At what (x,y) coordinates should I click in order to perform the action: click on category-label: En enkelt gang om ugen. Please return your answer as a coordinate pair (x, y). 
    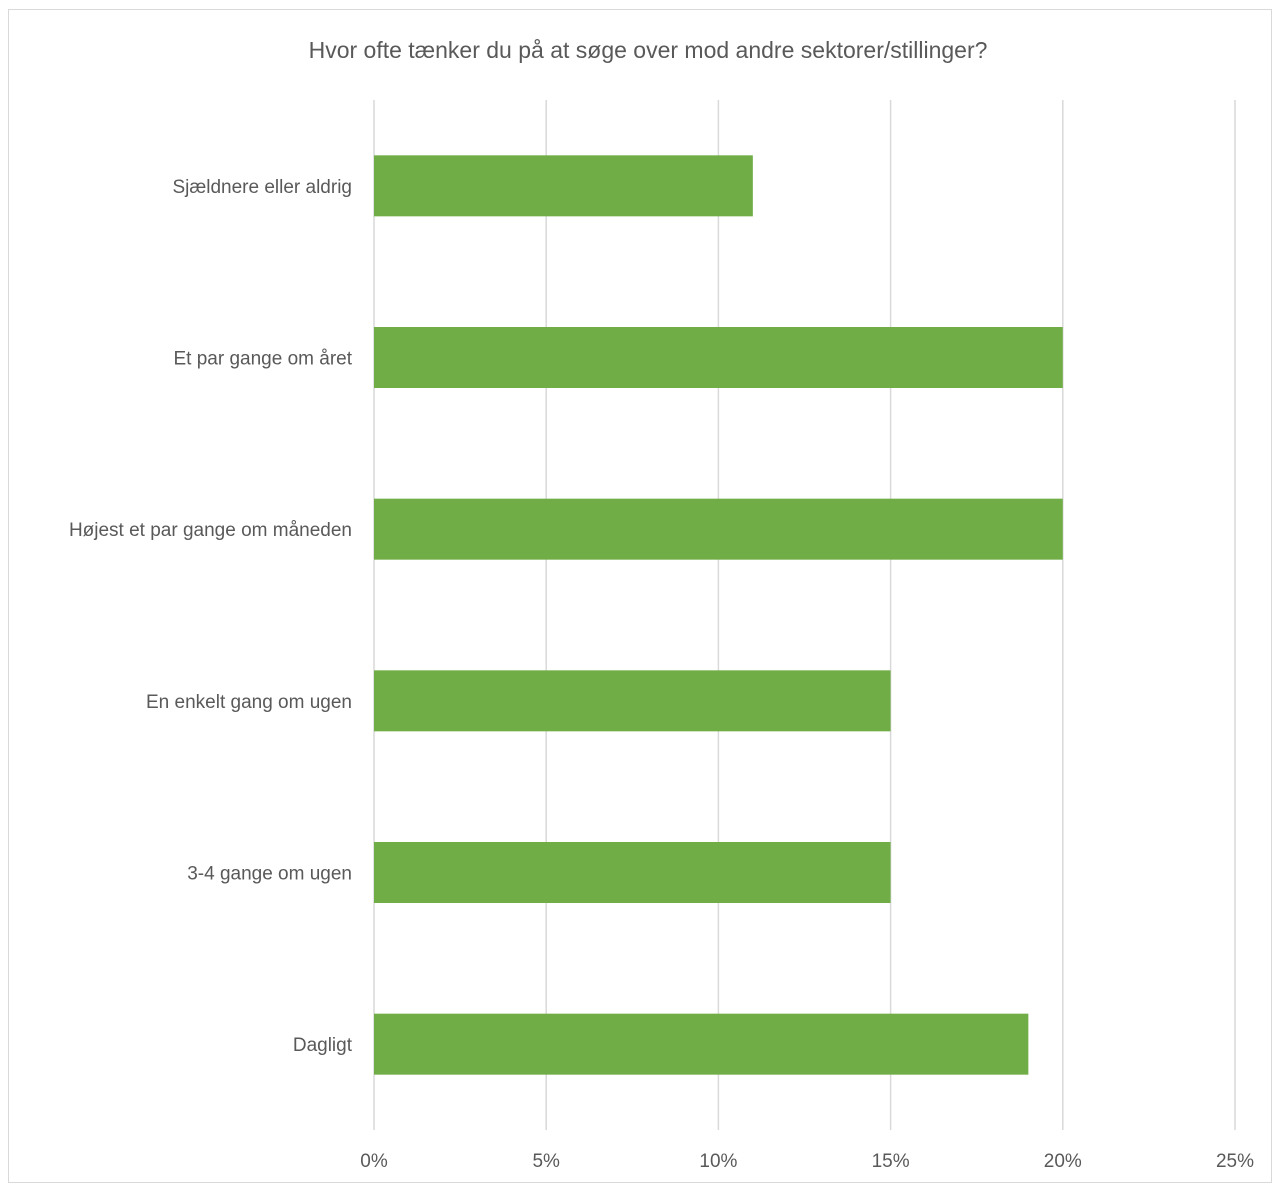
    Looking at the image, I should click on (249, 702).